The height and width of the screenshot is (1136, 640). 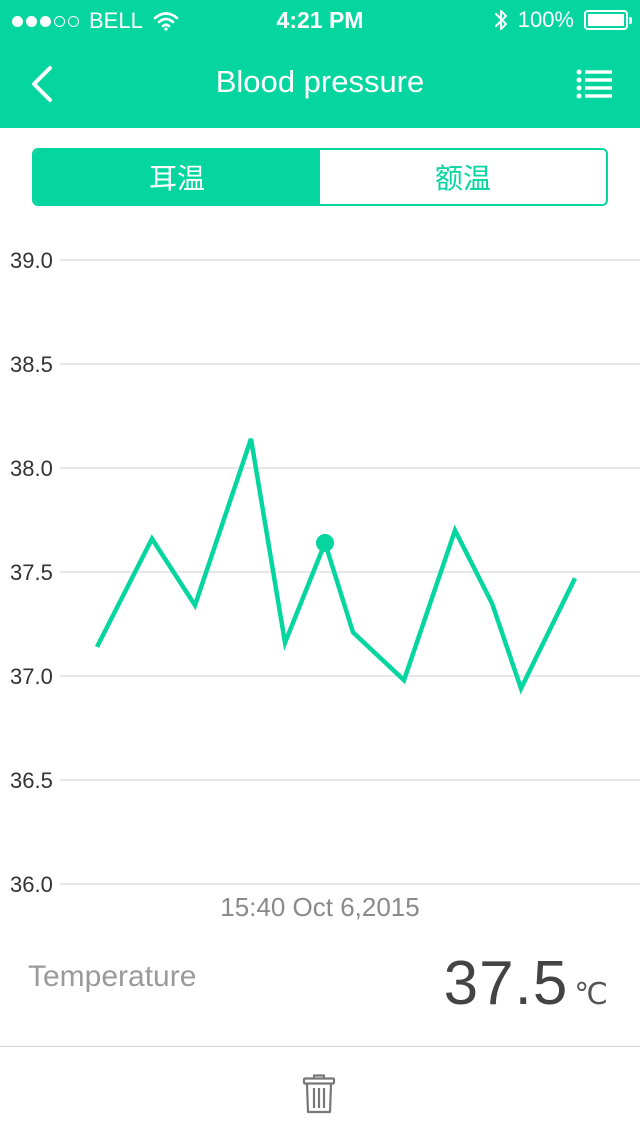 What do you see at coordinates (31, 260) in the screenshot?
I see `y-tick-label: 39.0` at bounding box center [31, 260].